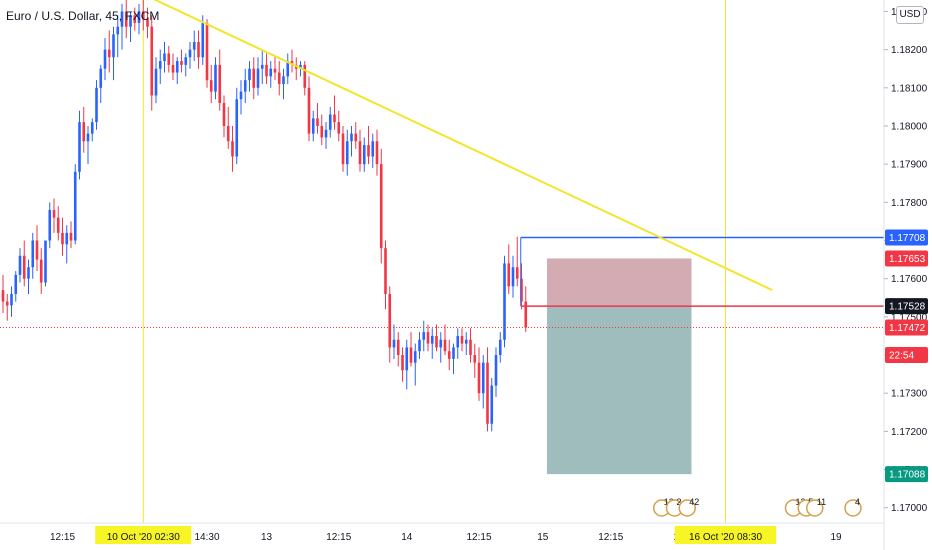 This screenshot has height=550, width=932. What do you see at coordinates (619, 390) in the screenshot?
I see `take-profit-zone` at bounding box center [619, 390].